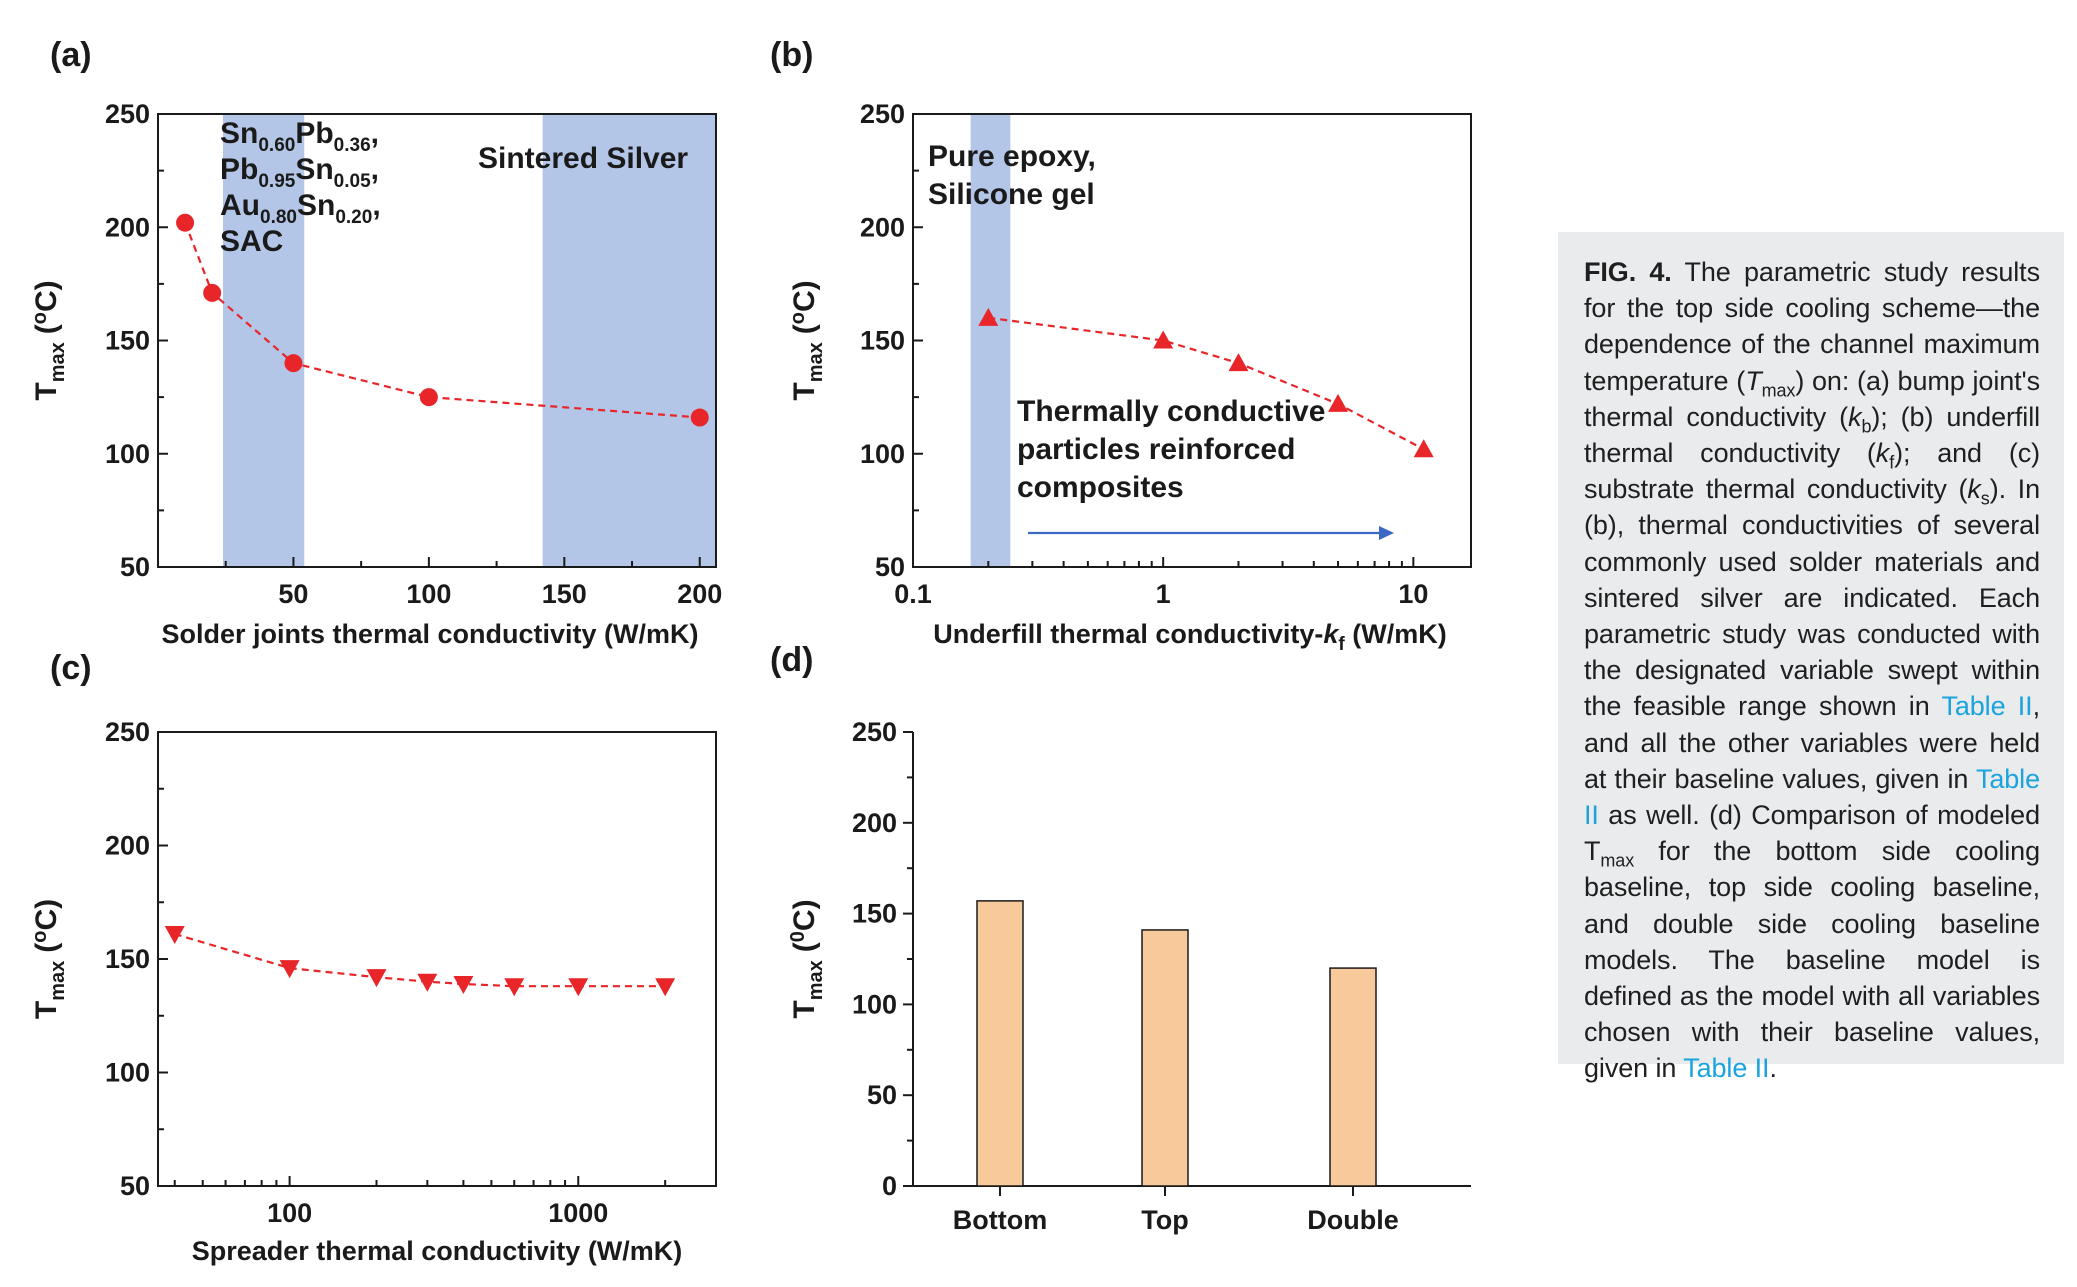  I want to click on annotation-line: Thermally conductive, so click(1171, 411).